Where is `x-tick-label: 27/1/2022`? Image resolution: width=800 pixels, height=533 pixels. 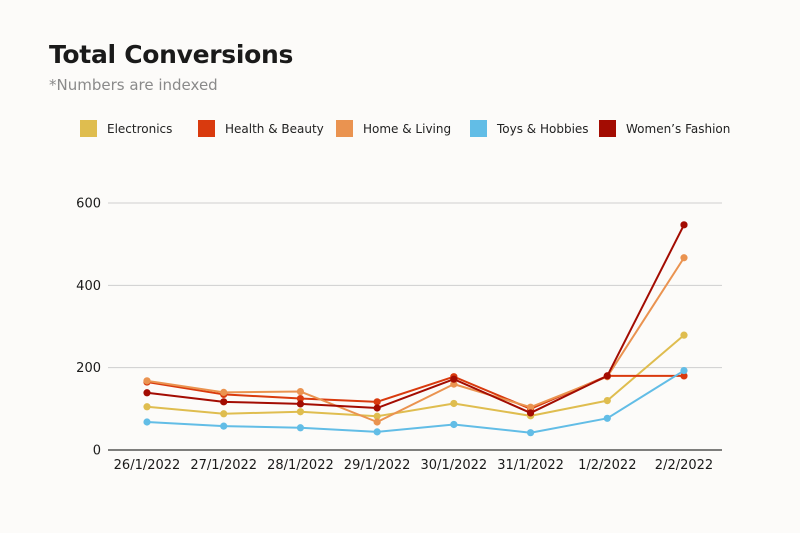
x-tick-label: 27/1/2022 is located at coordinates (223, 465).